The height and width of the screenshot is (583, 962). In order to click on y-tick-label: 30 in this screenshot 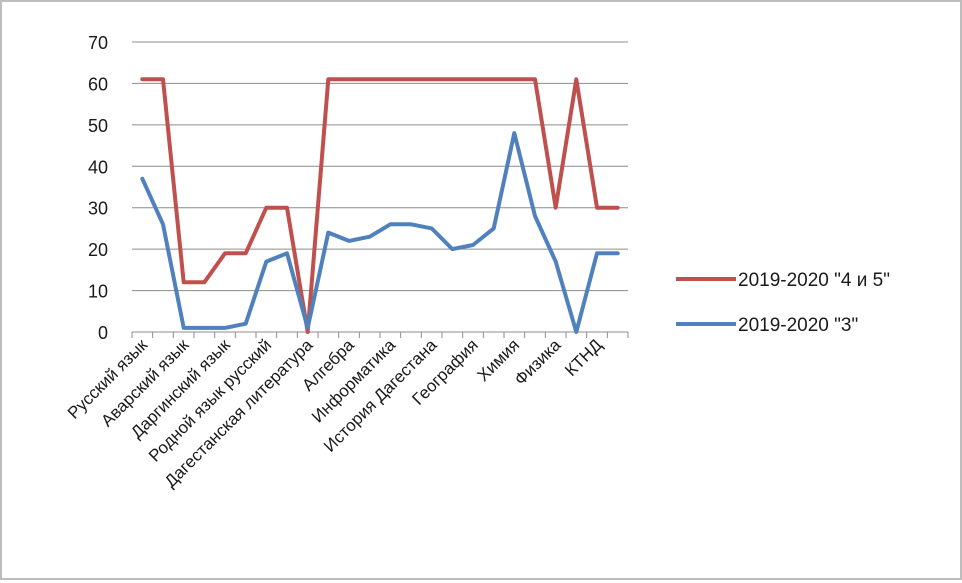, I will do `click(98, 209)`.